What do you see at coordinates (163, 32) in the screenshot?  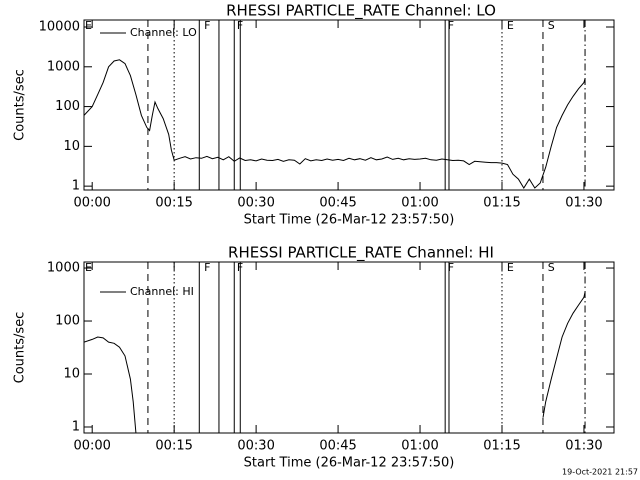 I see `legend-label: Channel: LO` at bounding box center [163, 32].